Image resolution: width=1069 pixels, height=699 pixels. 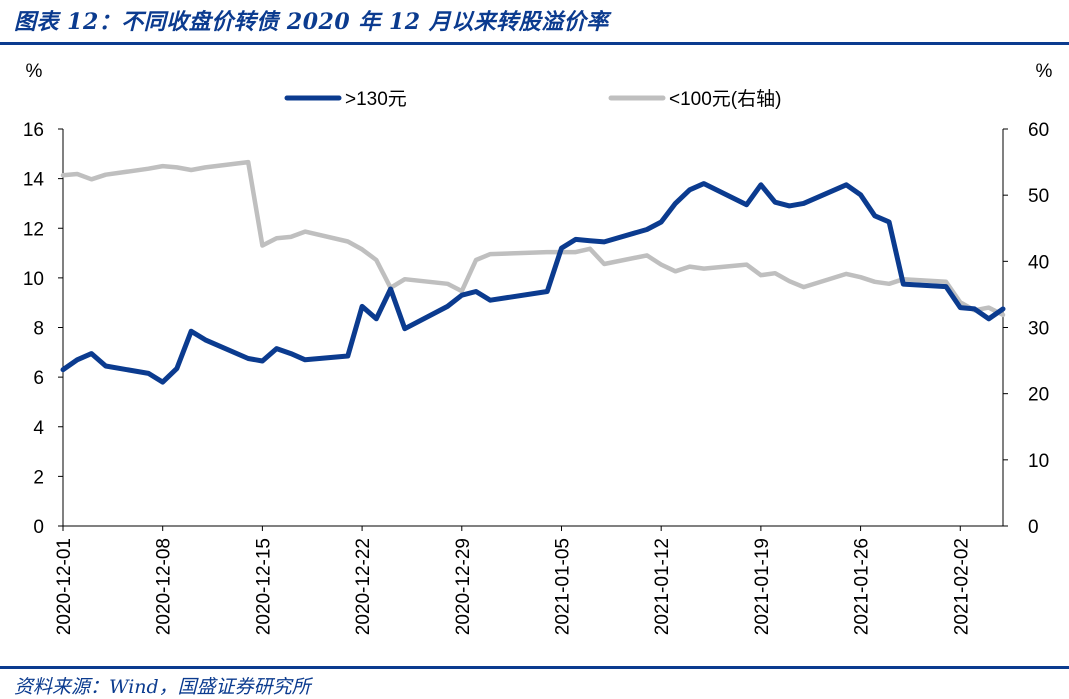 I want to click on x-tick-label: 2021-01-26, so click(x=862, y=586).